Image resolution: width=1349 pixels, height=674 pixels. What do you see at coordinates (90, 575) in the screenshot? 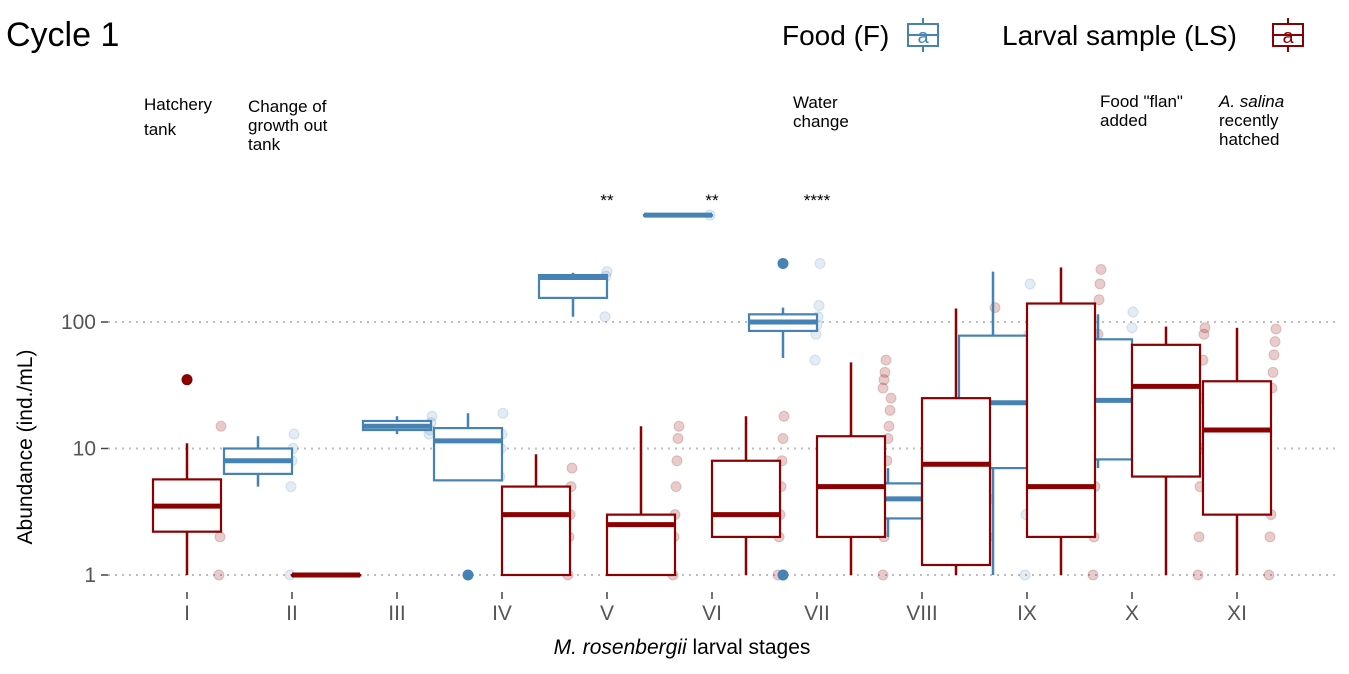
I see `y-tick-label: 1` at bounding box center [90, 575].